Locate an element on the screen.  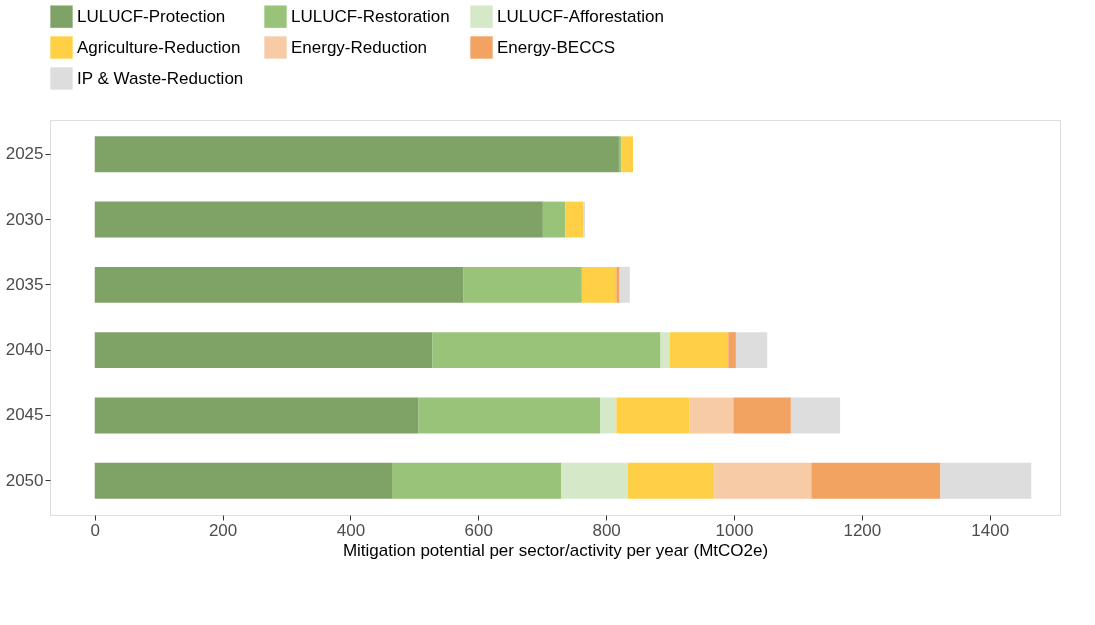
legend-label: LULUCF-Protection is located at coordinates (151, 16).